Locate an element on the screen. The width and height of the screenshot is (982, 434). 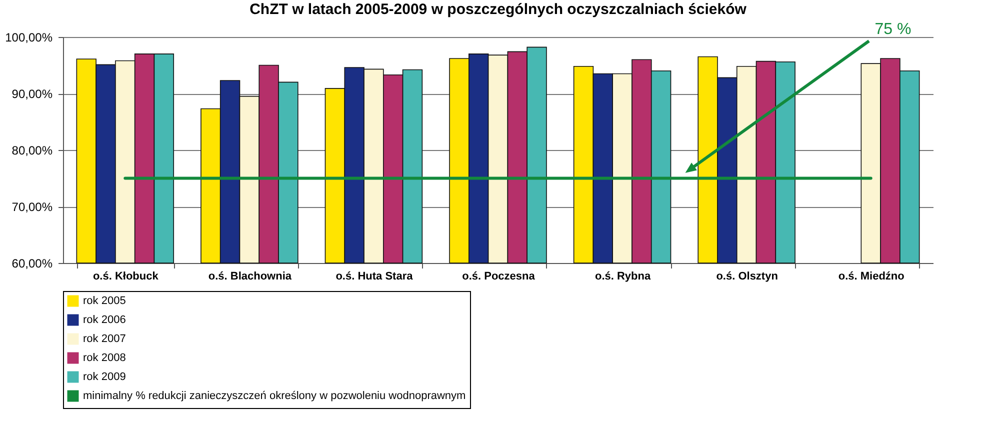
legend-label: rok 2005 is located at coordinates (104, 301).